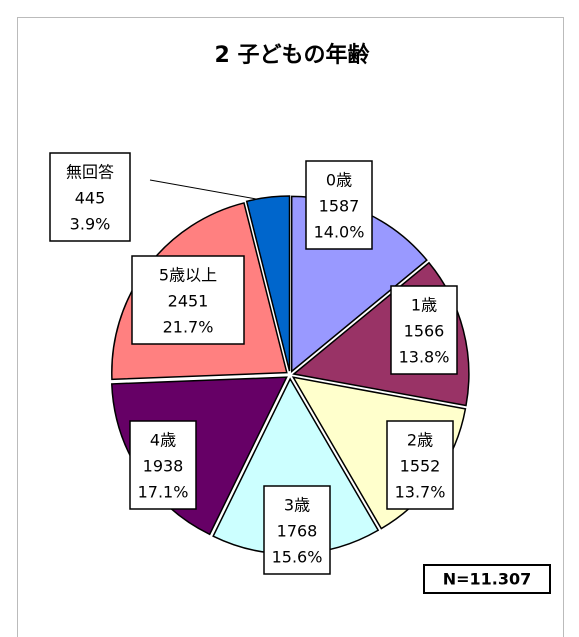 This screenshot has width=579, height=637. I want to click on slice-percent: 14.0%, so click(339, 232).